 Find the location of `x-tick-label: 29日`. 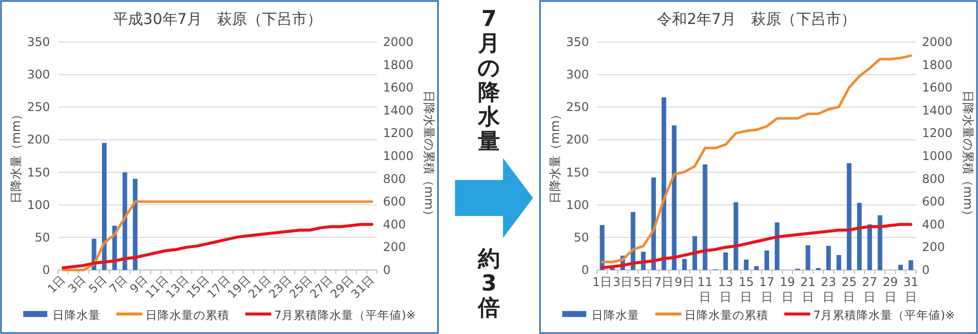

x-tick-label: 29日 is located at coordinates (890, 289).